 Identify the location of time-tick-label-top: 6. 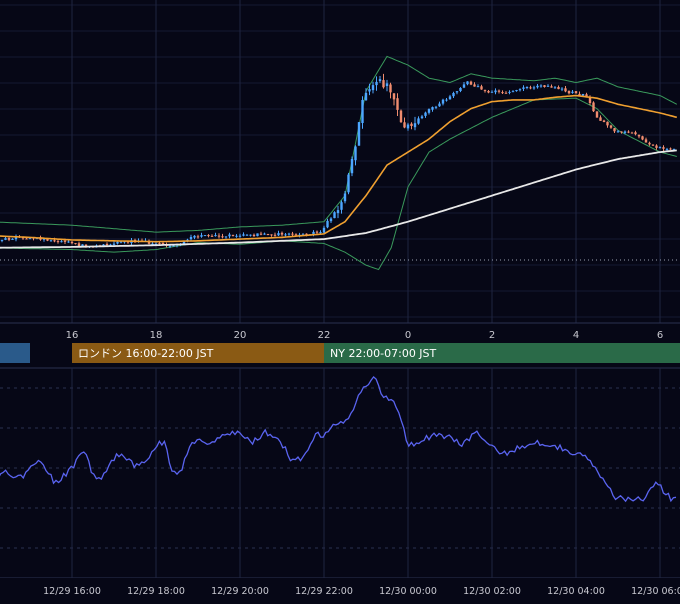
(660, 335).